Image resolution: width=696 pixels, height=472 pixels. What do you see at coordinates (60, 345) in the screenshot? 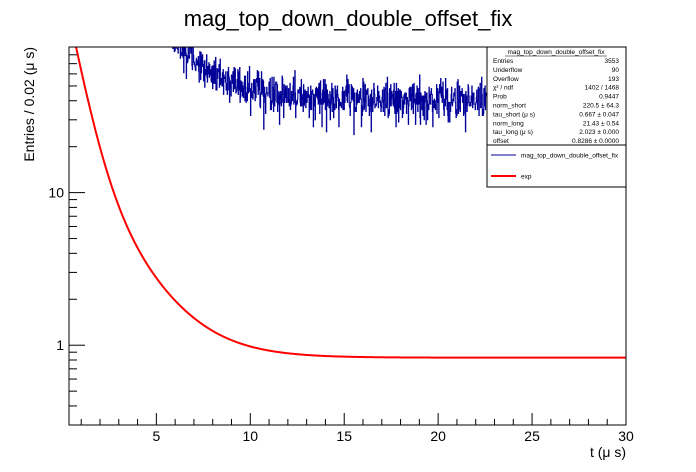
I see `y-tick-label: 1` at bounding box center [60, 345].